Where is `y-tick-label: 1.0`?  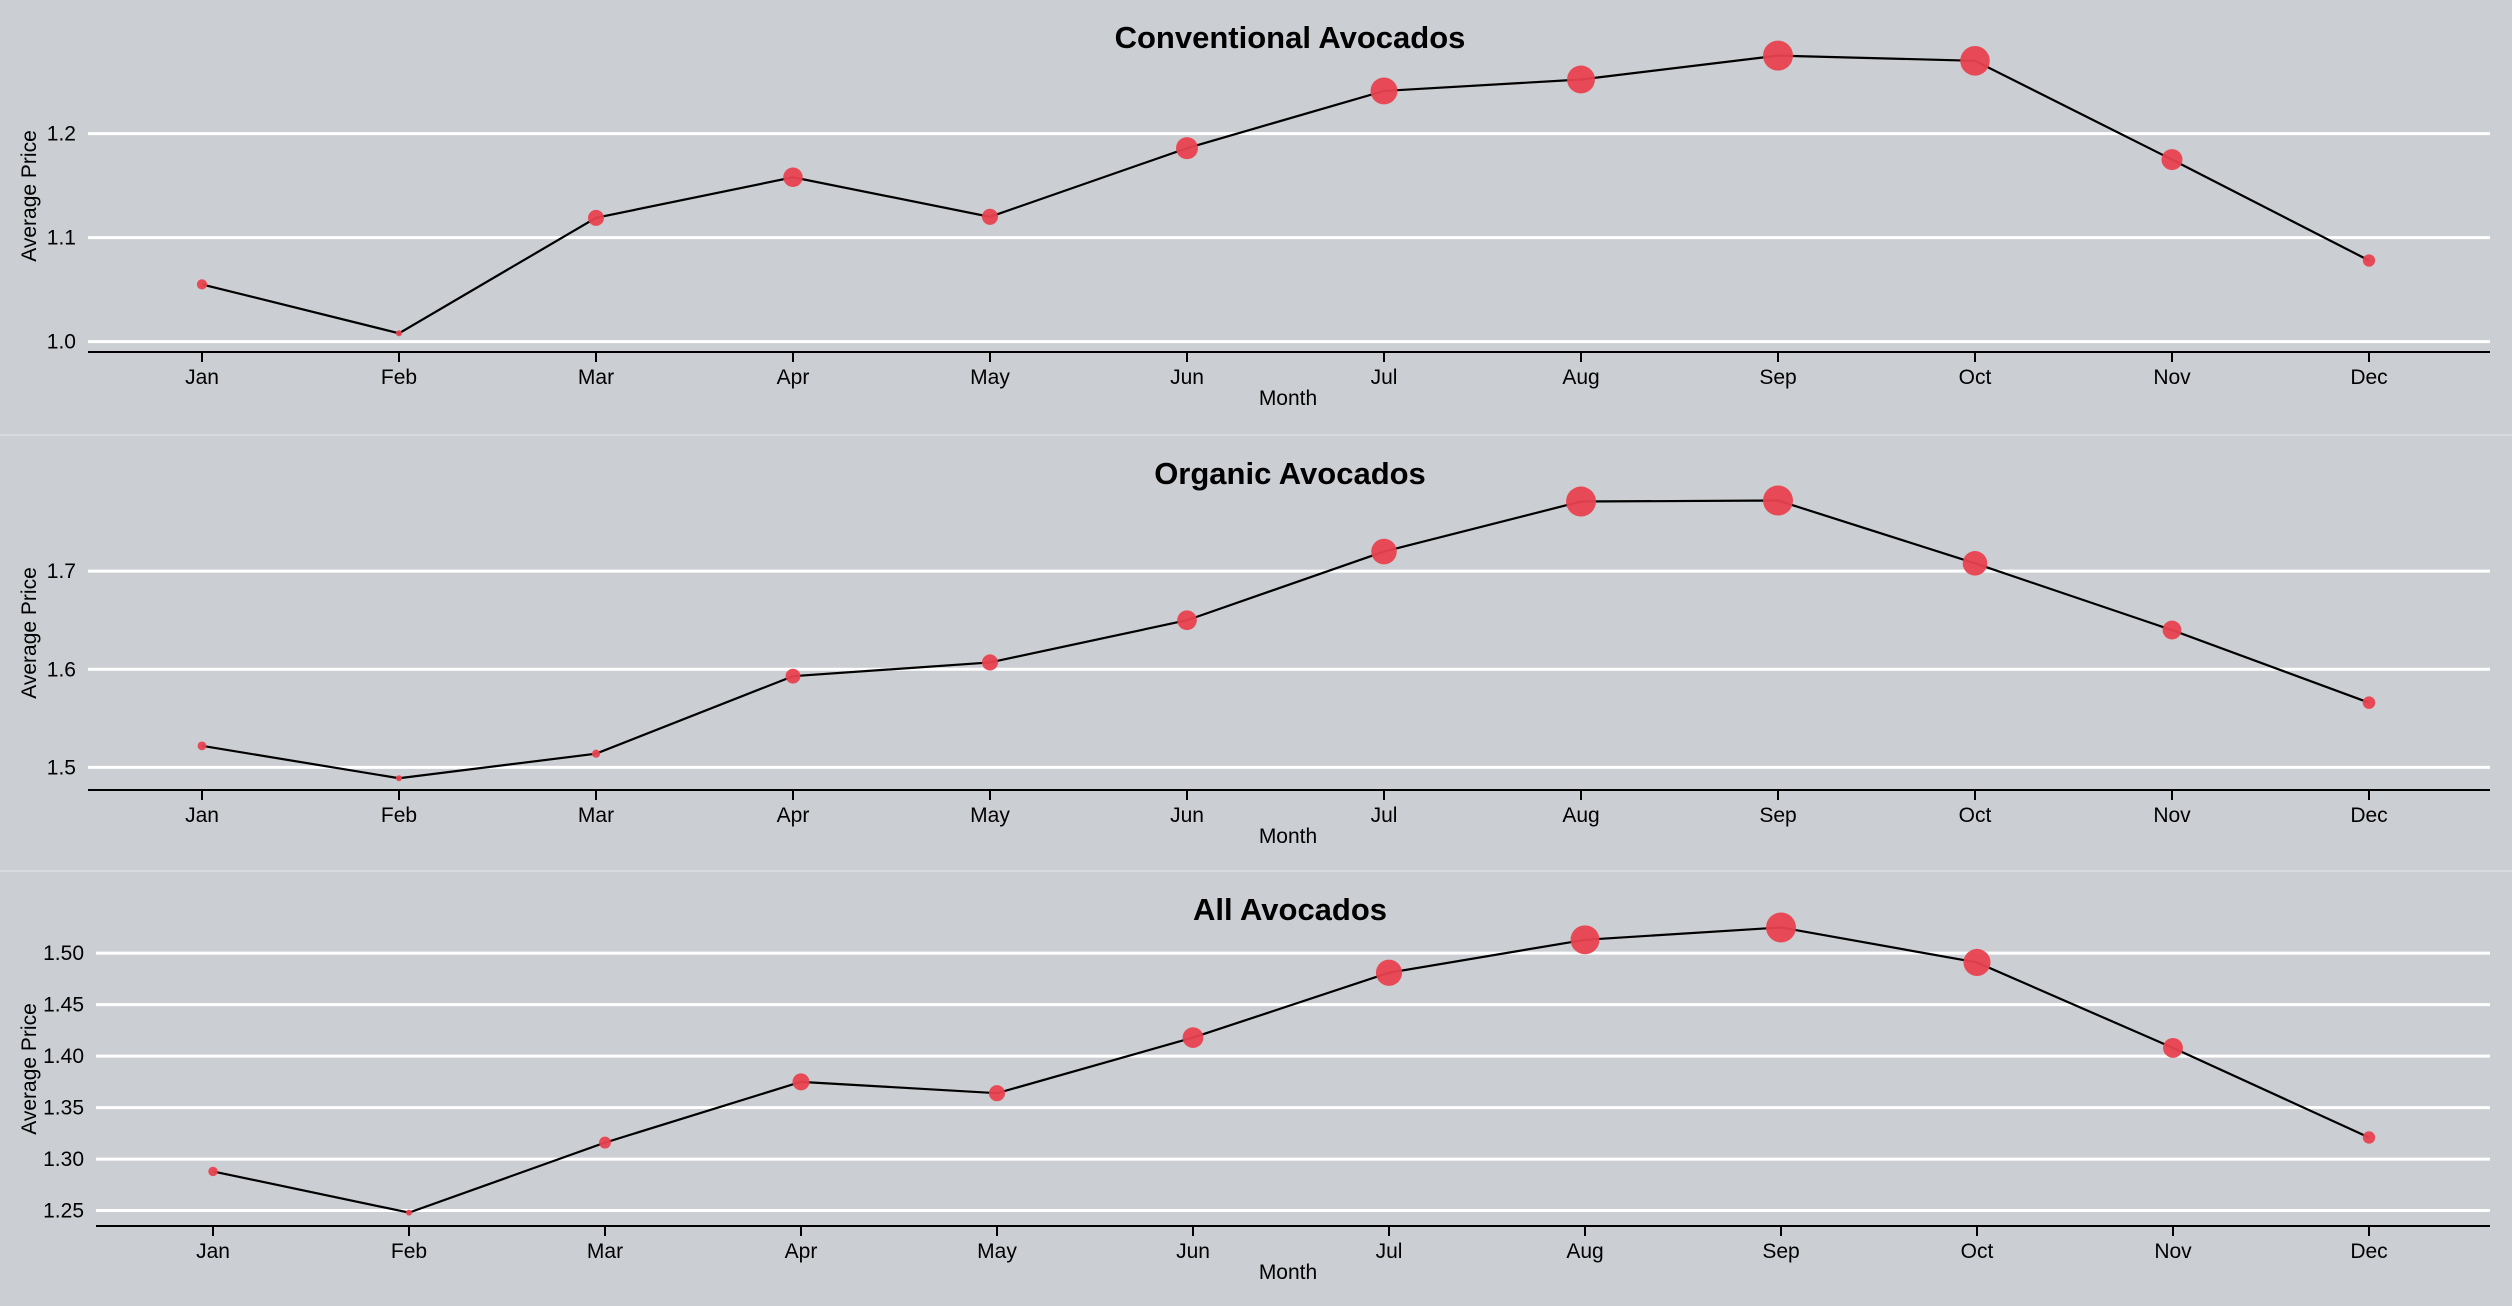
y-tick-label: 1.0 is located at coordinates (61, 342).